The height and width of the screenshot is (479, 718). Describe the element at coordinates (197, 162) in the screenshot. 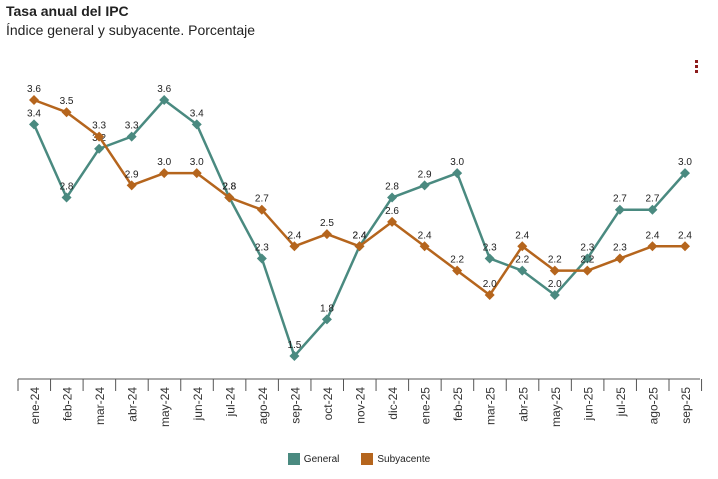

I see `data-label-subyacente: 3.0` at that location.